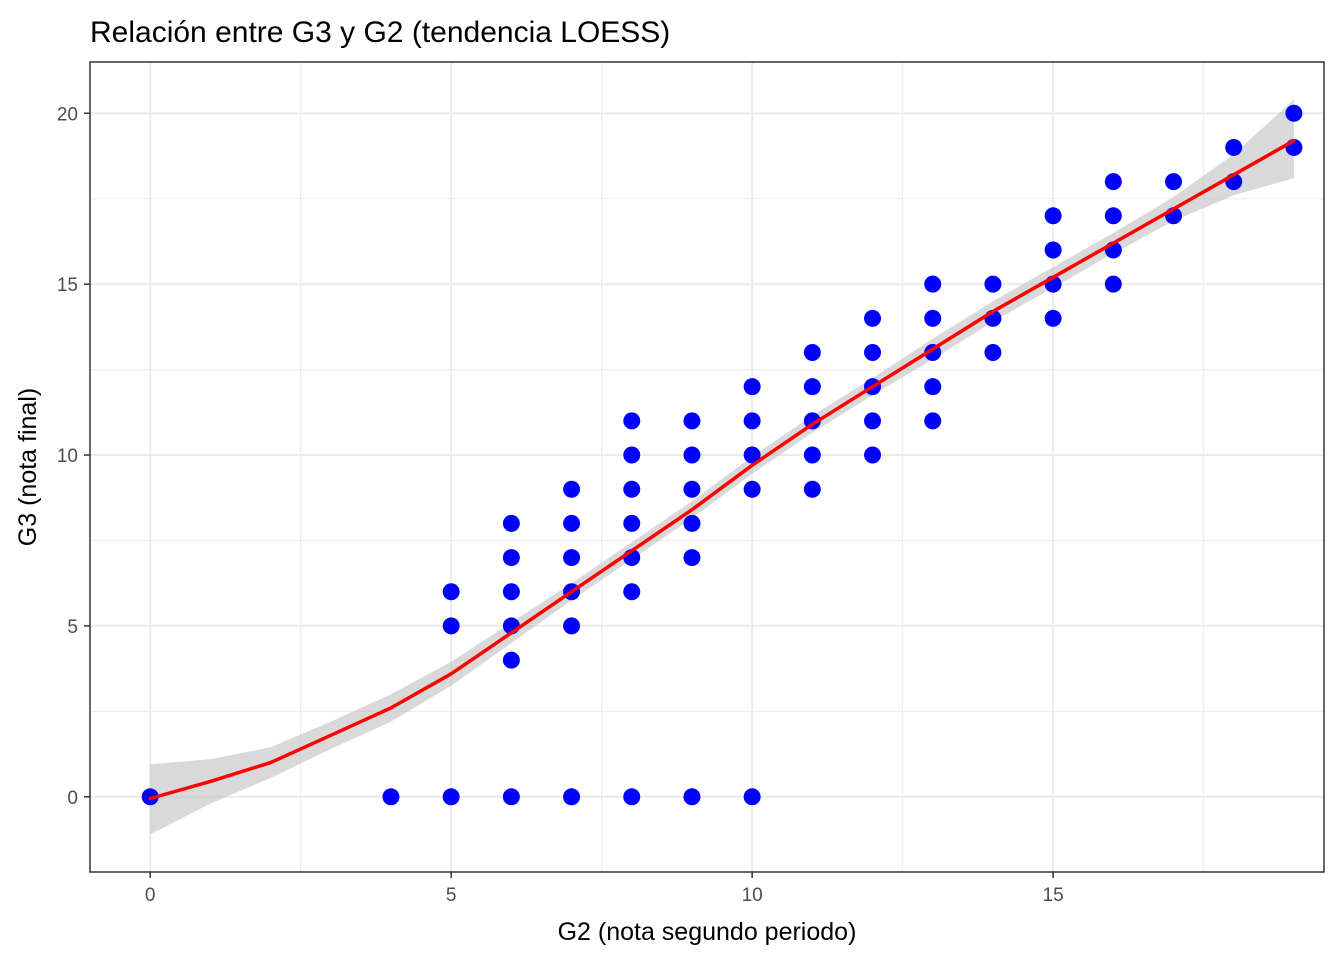 The image size is (1344, 960). Describe the element at coordinates (150, 895) in the screenshot. I see `x-tick-label: 0` at that location.